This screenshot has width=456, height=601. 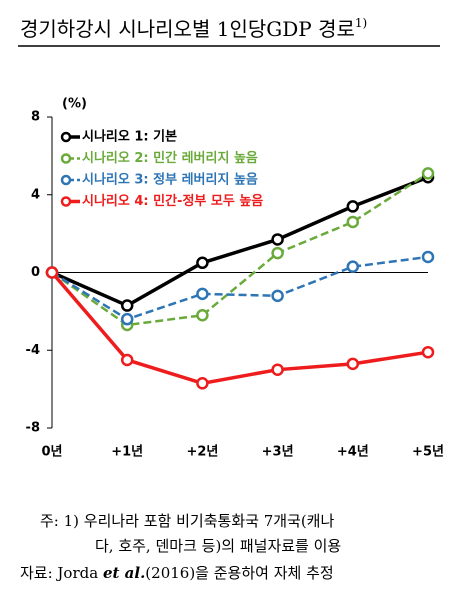 What do you see at coordinates (172, 201) in the screenshot?
I see `legend-label: 시나리오 4: 민간-정부 모두 높음` at bounding box center [172, 201].